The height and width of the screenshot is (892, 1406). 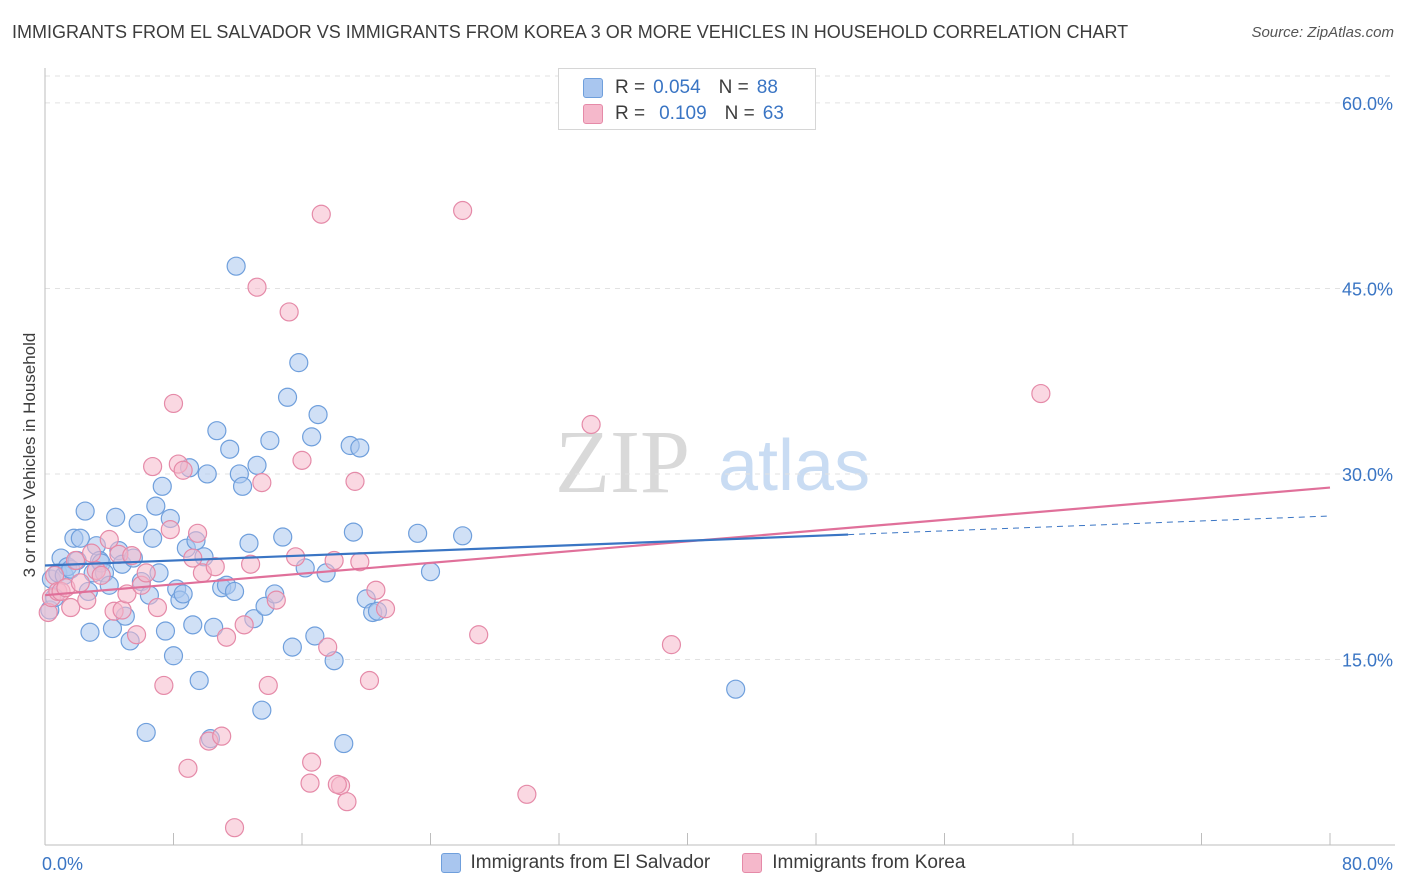 What do you see at coordinates (1367, 475) in the screenshot?
I see `y-tick-label: 30.0%` at bounding box center [1367, 475].